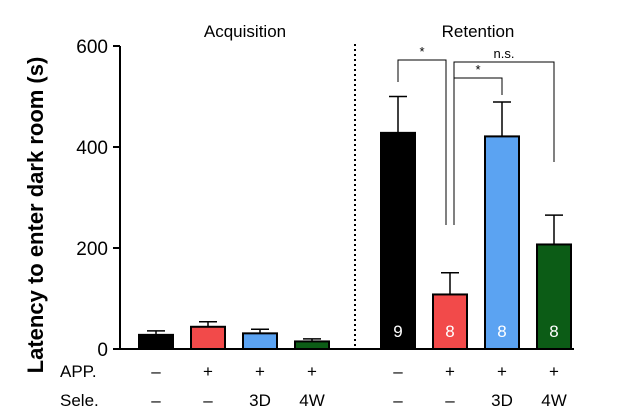 The width and height of the screenshot is (624, 410). Describe the element at coordinates (35, 215) in the screenshot. I see `y-axis-label: Latency to enter dark room (s)` at that location.